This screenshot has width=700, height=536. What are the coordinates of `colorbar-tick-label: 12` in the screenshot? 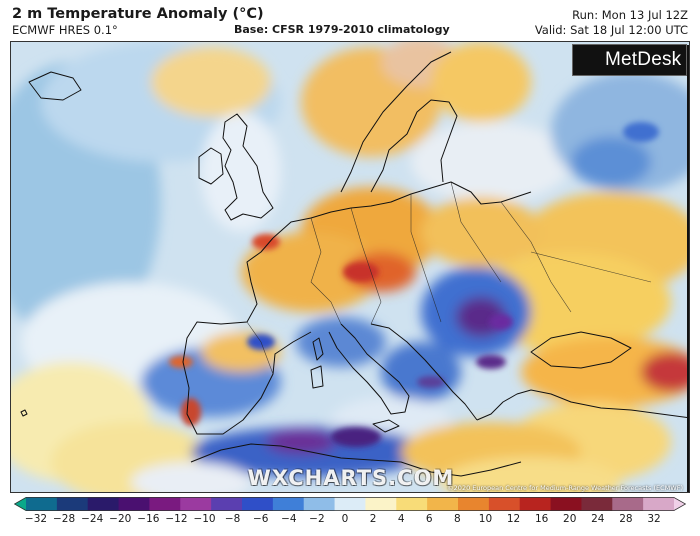 It's located at (513, 519).